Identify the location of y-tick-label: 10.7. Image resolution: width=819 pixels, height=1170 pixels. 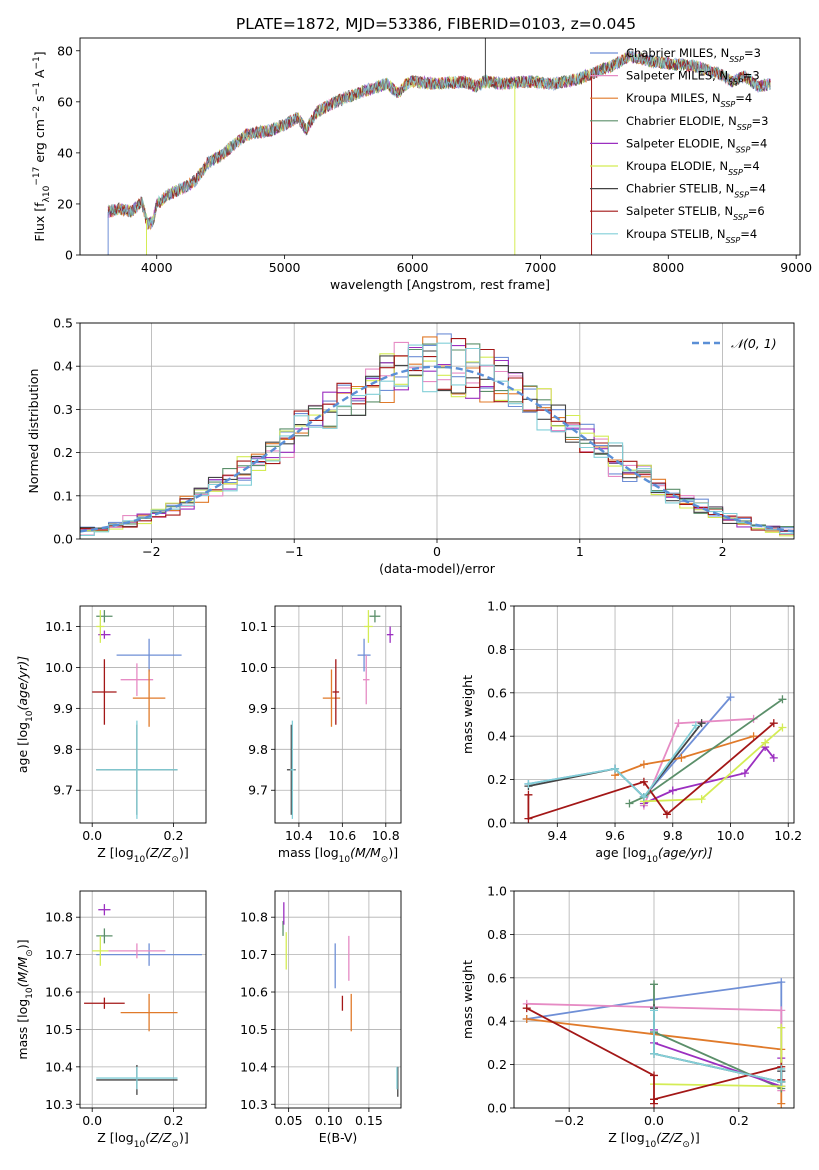
(254, 954).